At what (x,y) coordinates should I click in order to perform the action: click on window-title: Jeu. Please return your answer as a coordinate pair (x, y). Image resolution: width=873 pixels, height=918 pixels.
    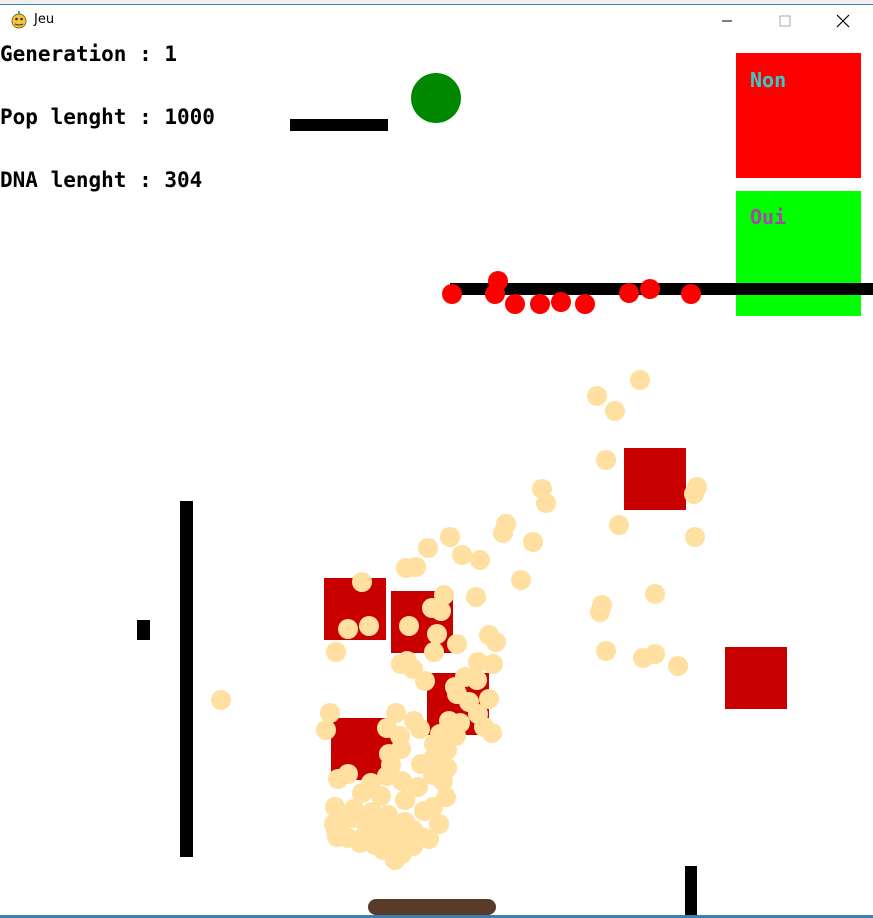
    Looking at the image, I should click on (44, 19).